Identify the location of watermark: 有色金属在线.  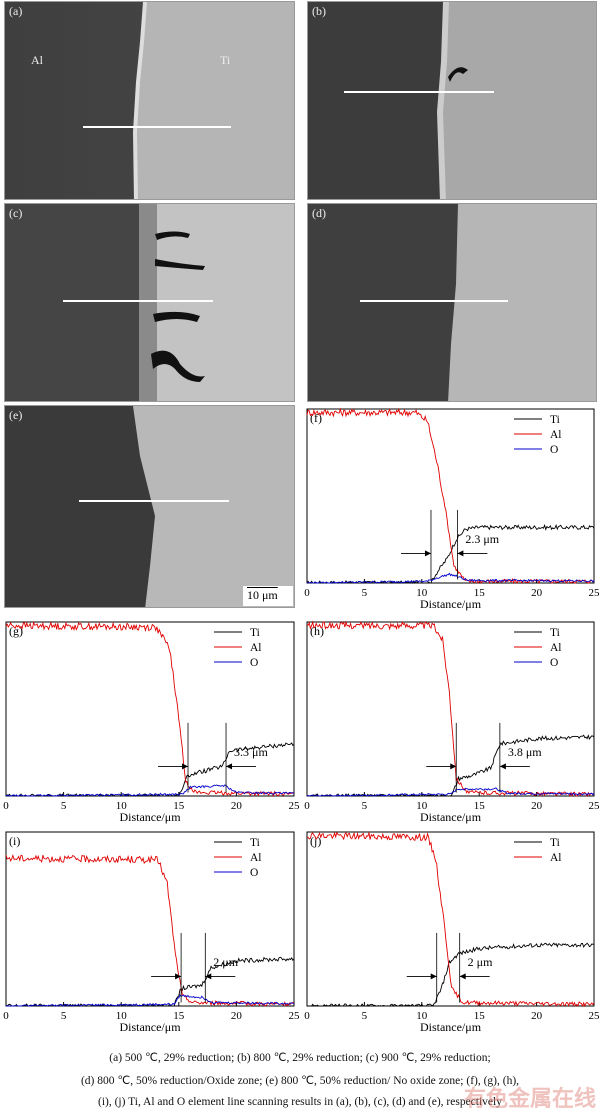
(529, 1099).